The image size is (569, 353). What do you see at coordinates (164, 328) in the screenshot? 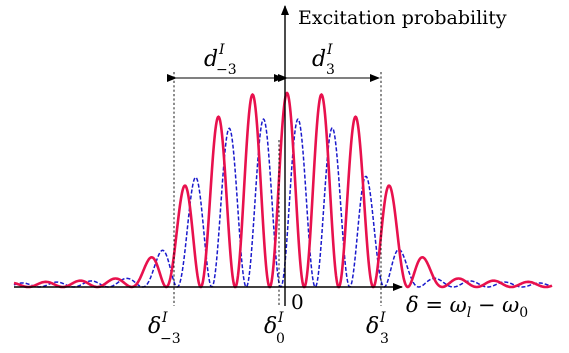
I see `delta-label-minus3: δ I −3` at bounding box center [164, 328].